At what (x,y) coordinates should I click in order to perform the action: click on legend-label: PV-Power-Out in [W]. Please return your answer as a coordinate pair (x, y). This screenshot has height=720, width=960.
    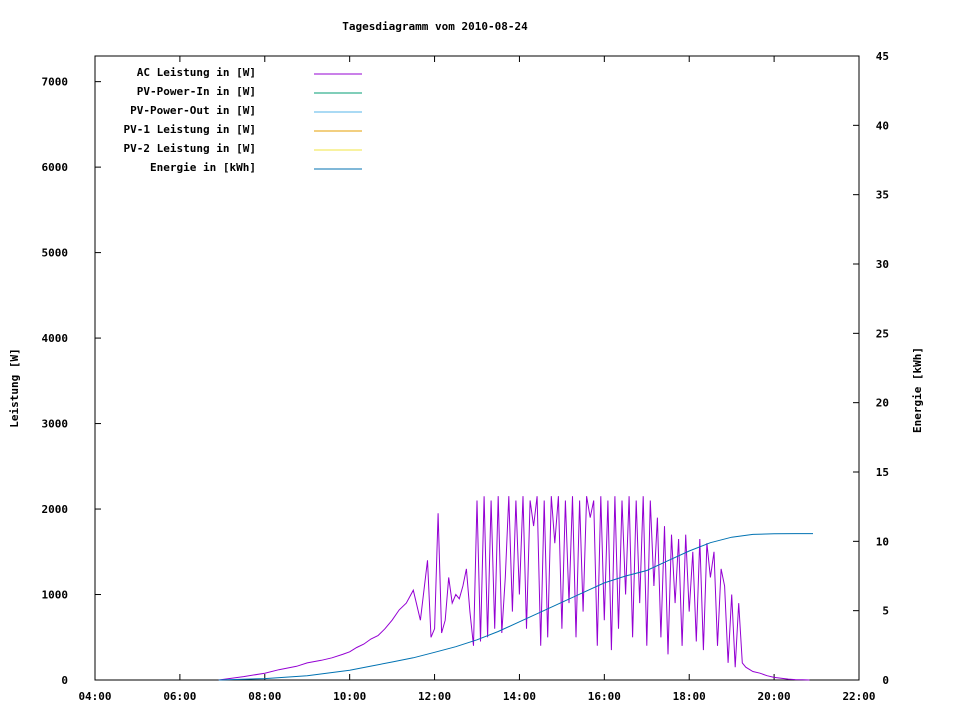
    Looking at the image, I should click on (193, 110).